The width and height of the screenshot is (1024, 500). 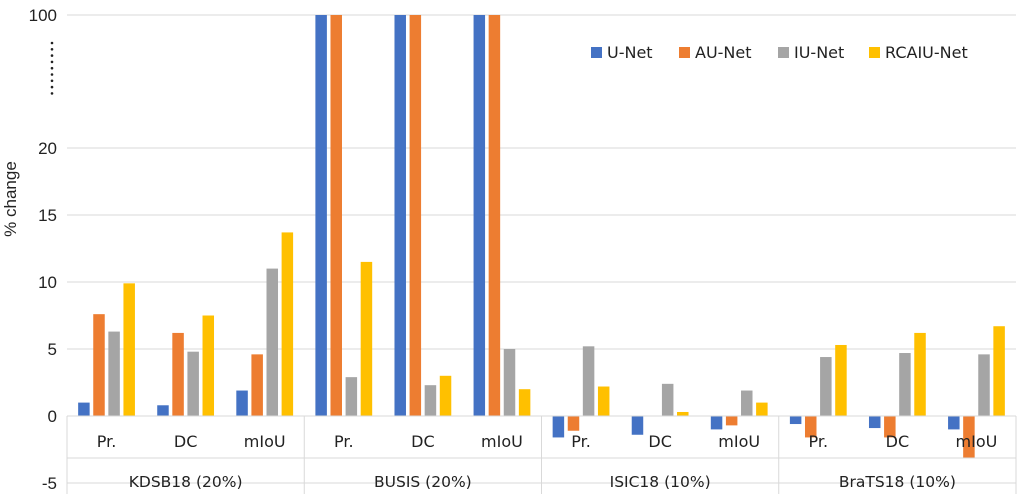 I want to click on y-tick-label: 20, so click(x=47, y=148).